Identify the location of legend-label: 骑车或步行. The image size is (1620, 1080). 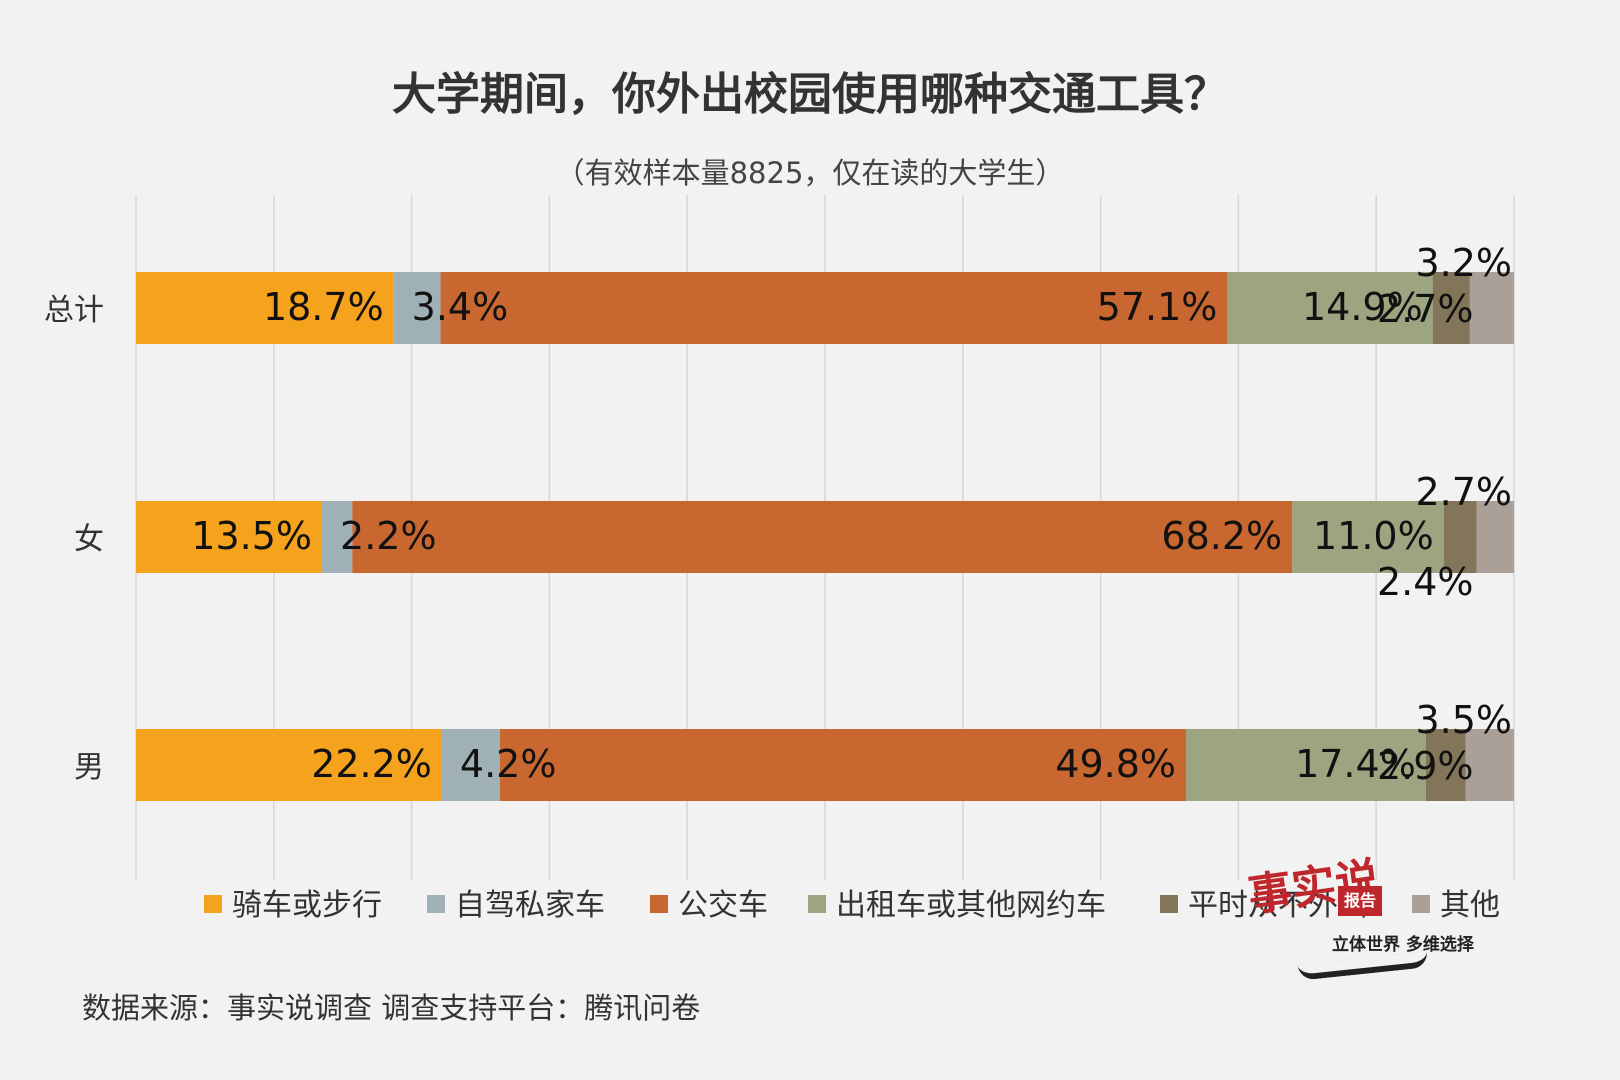
(307, 905).